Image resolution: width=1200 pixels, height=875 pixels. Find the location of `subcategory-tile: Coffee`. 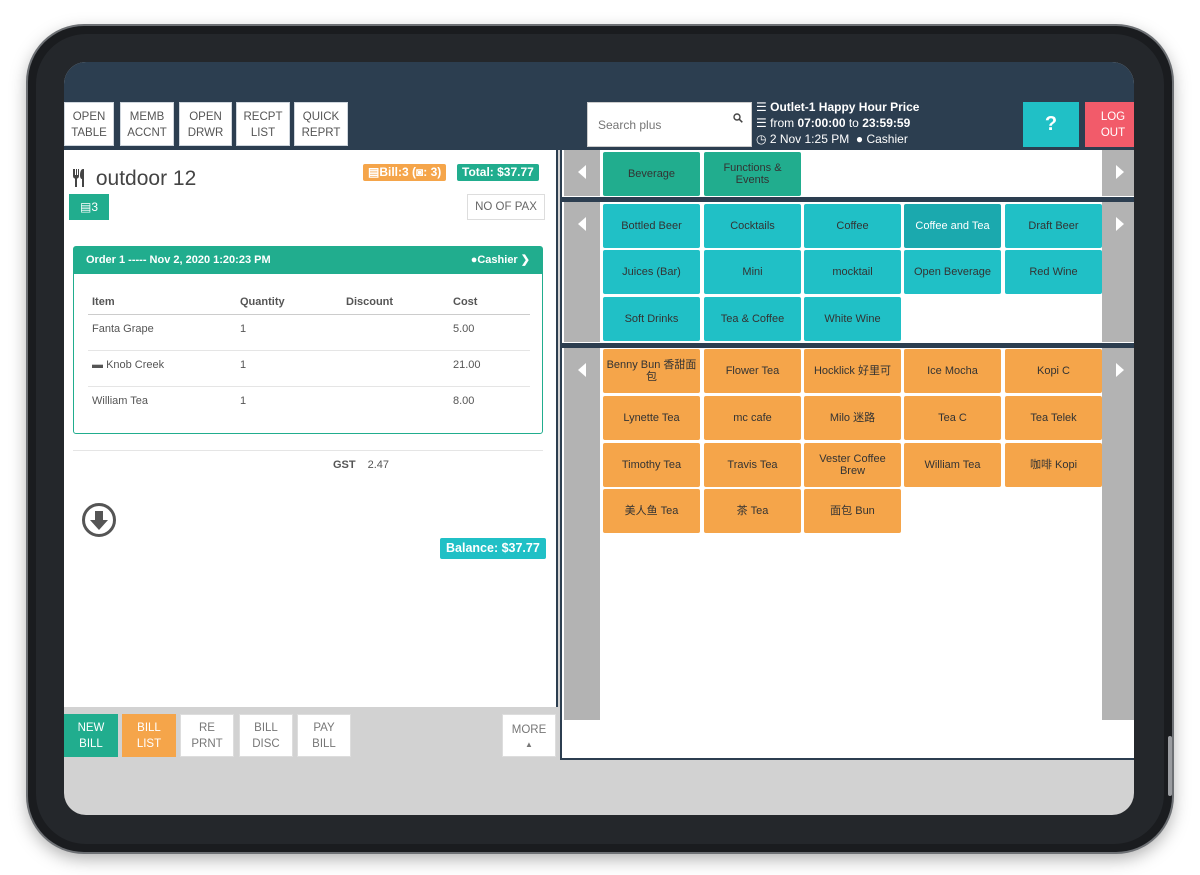

subcategory-tile: Coffee is located at coordinates (852, 226).